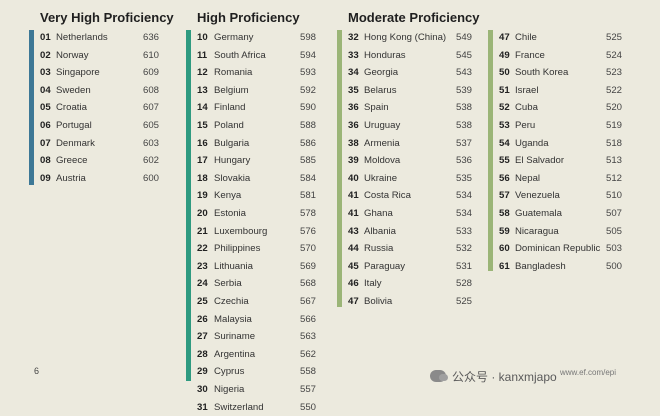  Describe the element at coordinates (45, 143) in the screenshot. I see `rank-number: 07` at that location.